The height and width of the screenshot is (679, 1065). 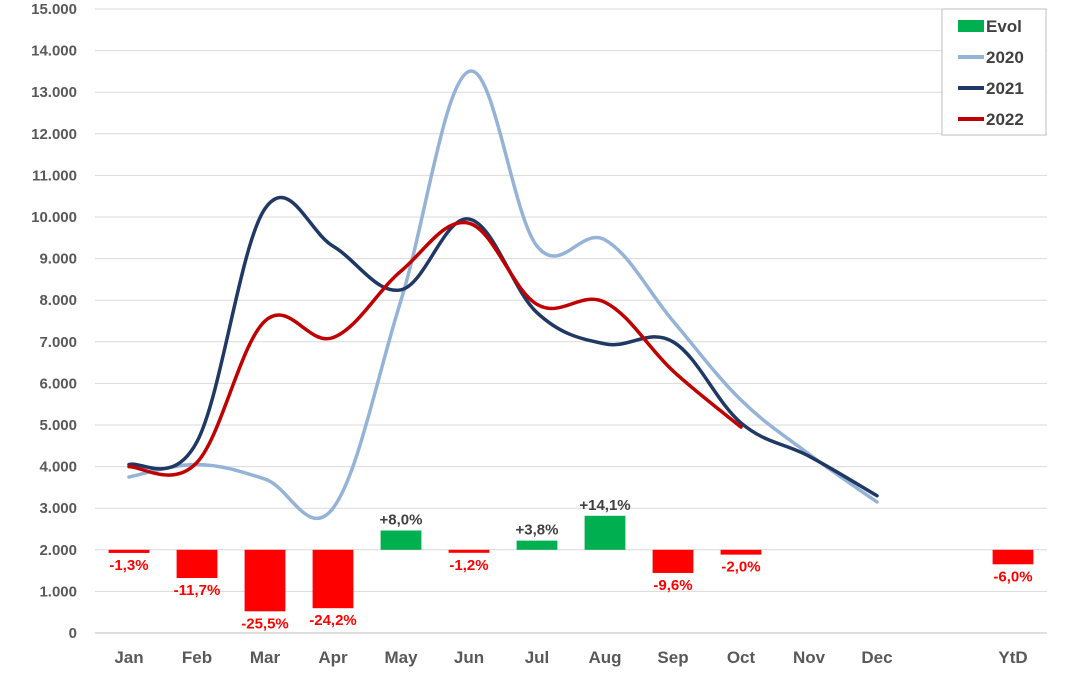 What do you see at coordinates (672, 657) in the screenshot?
I see `x-tick-label: Sep` at bounding box center [672, 657].